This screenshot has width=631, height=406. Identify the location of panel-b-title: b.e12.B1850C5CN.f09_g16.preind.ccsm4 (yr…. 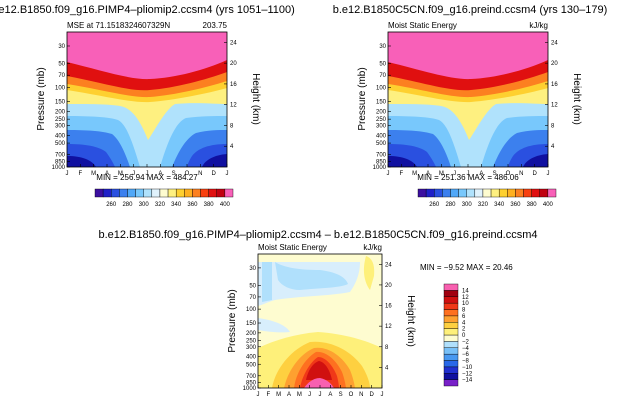
(470, 10).